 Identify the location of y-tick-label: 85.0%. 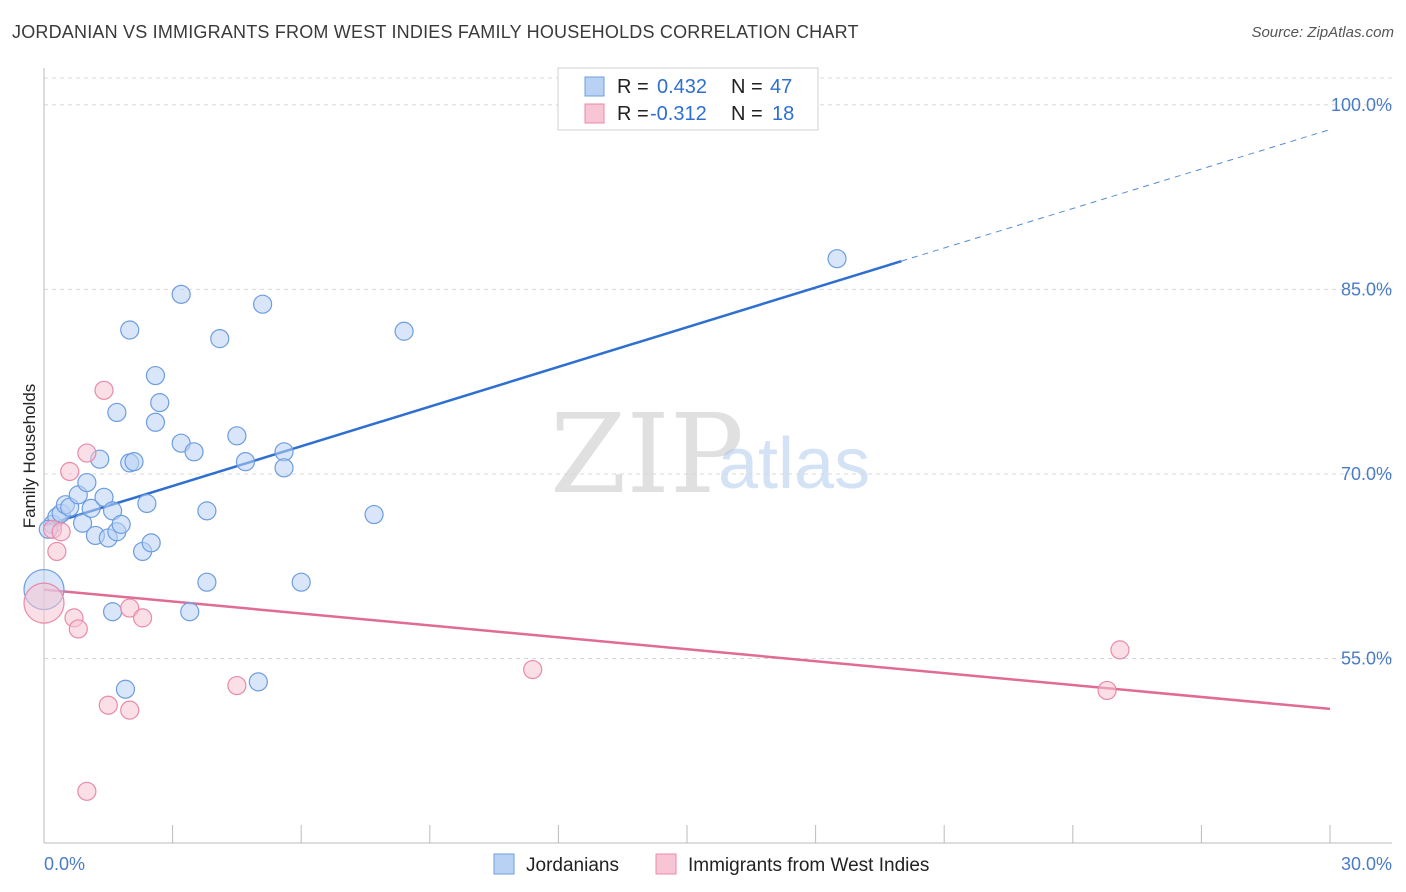
(1366, 289).